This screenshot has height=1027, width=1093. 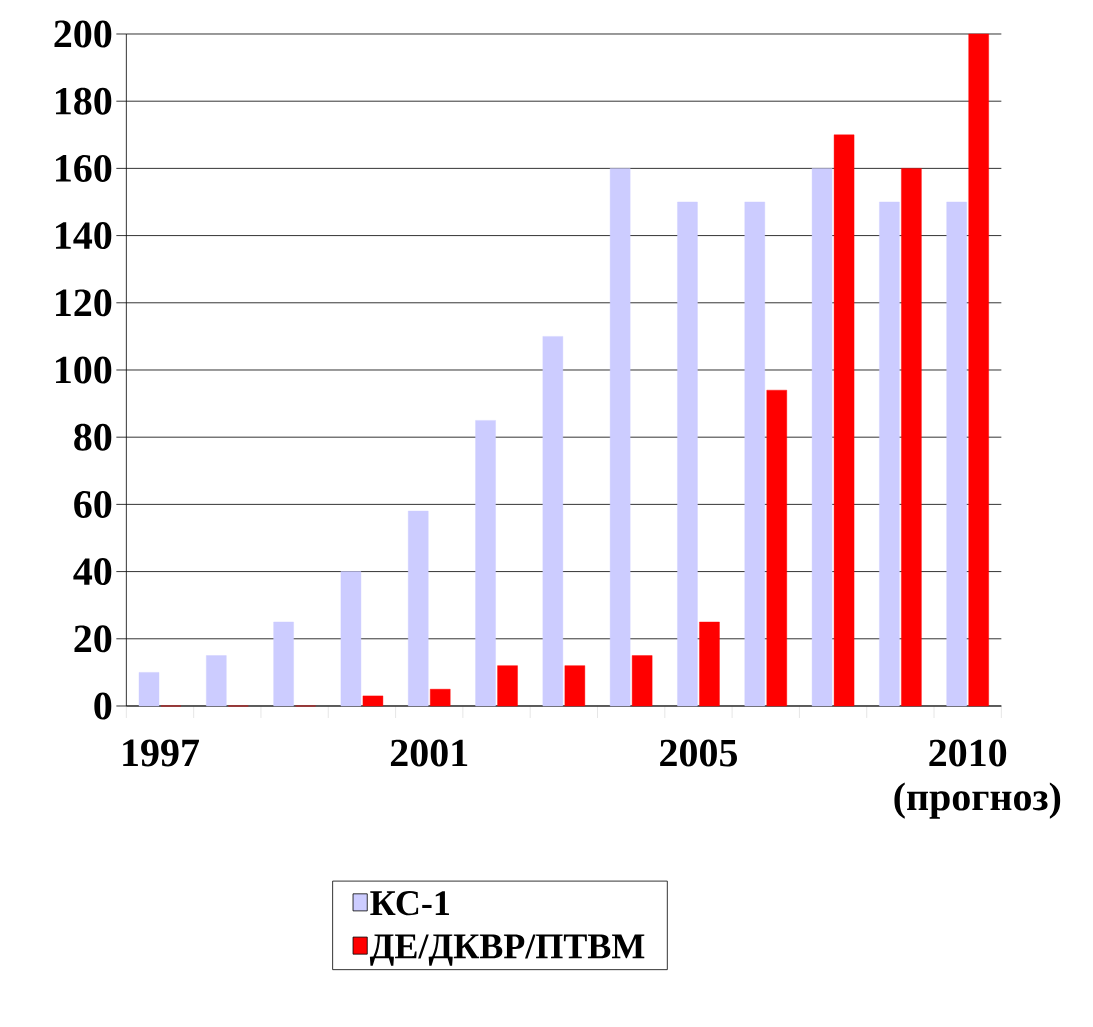 I want to click on y-tick-label: 180, so click(x=84, y=101).